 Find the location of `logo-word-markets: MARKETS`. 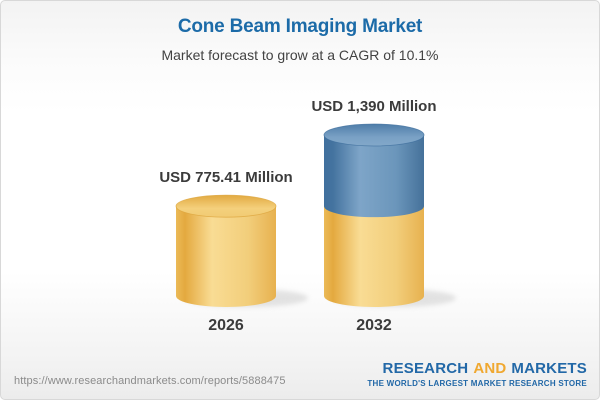

logo-word-markets: MARKETS is located at coordinates (549, 368).